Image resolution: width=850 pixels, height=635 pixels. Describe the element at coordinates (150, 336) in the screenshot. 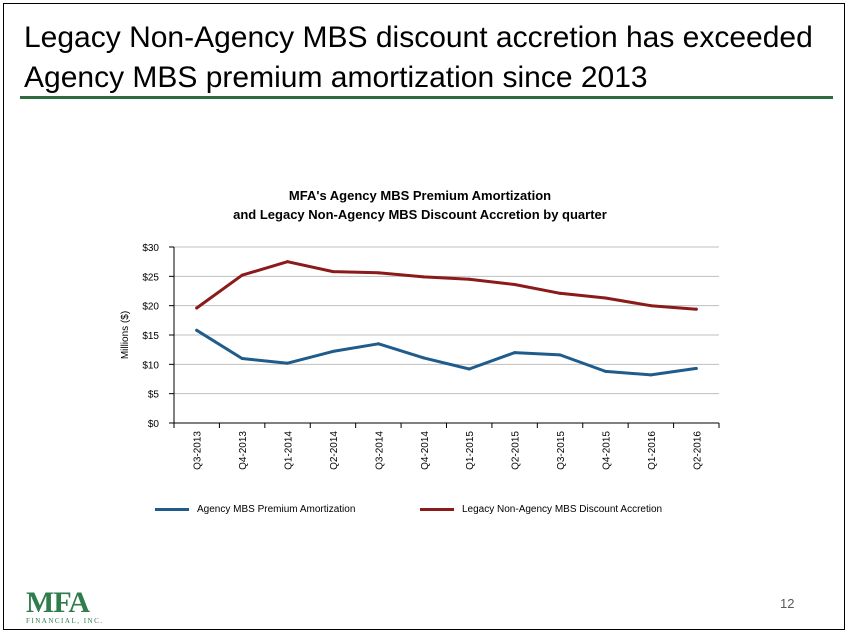

I see `y-tick-label: $15` at that location.